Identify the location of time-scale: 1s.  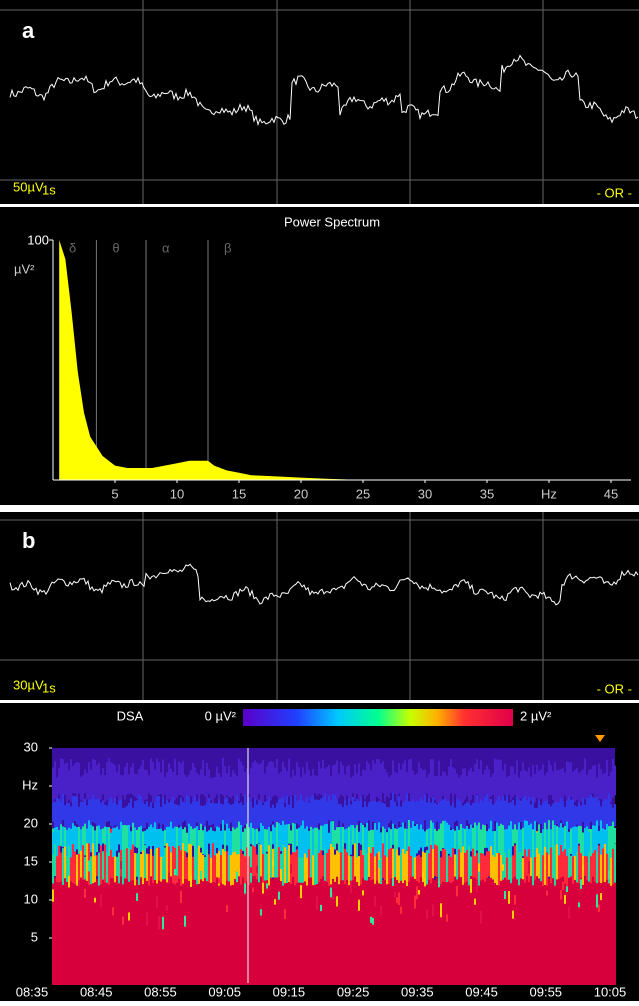
(49, 687).